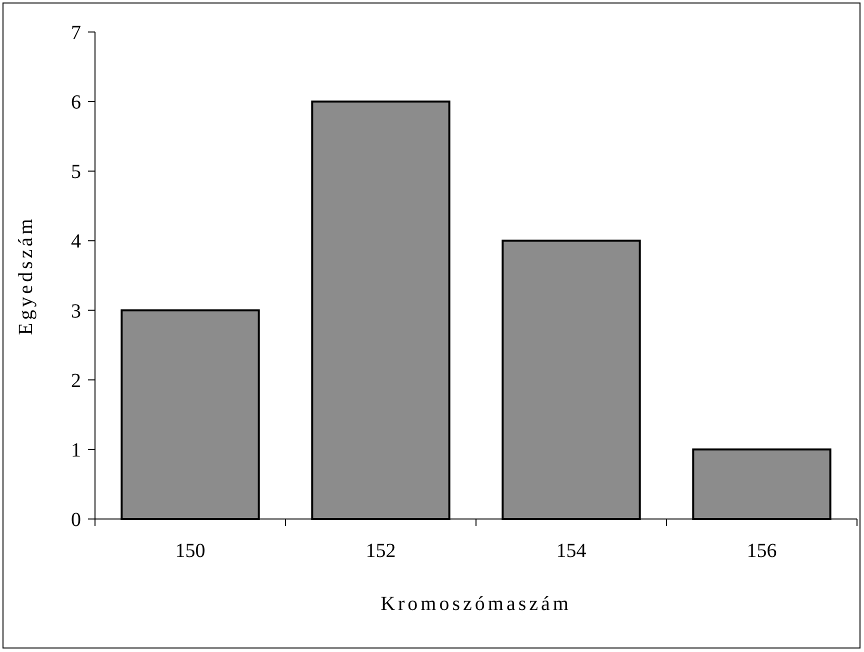  I want to click on y-tick-label: 1, so click(76, 450).